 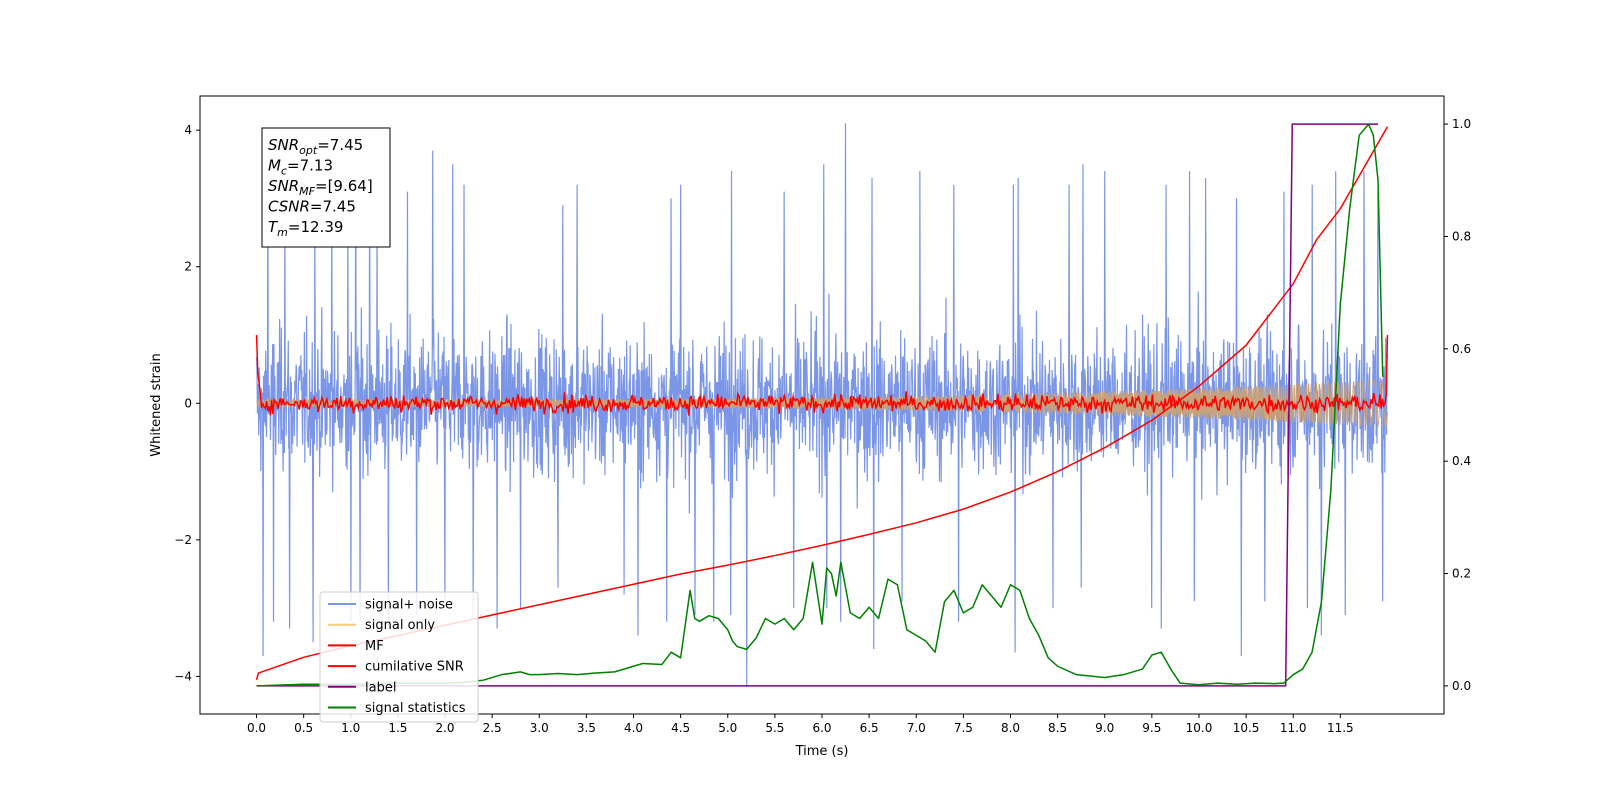 What do you see at coordinates (350, 728) in the screenshot?
I see `x-tick-label: 1.0` at bounding box center [350, 728].